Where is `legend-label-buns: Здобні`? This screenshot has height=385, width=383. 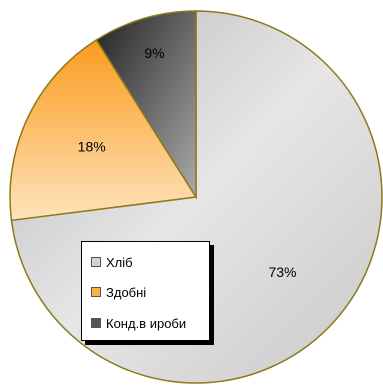
legend-label-buns: Здобні is located at coordinates (126, 292).